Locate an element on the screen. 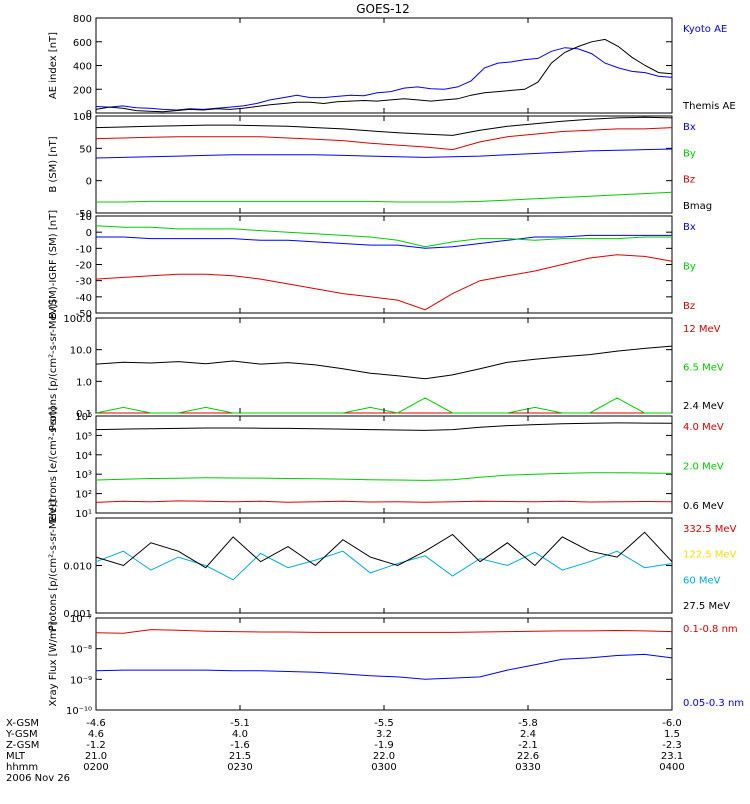 Image resolution: width=750 pixels, height=804 pixels. ephemeris-value: 4.0 is located at coordinates (240, 734).